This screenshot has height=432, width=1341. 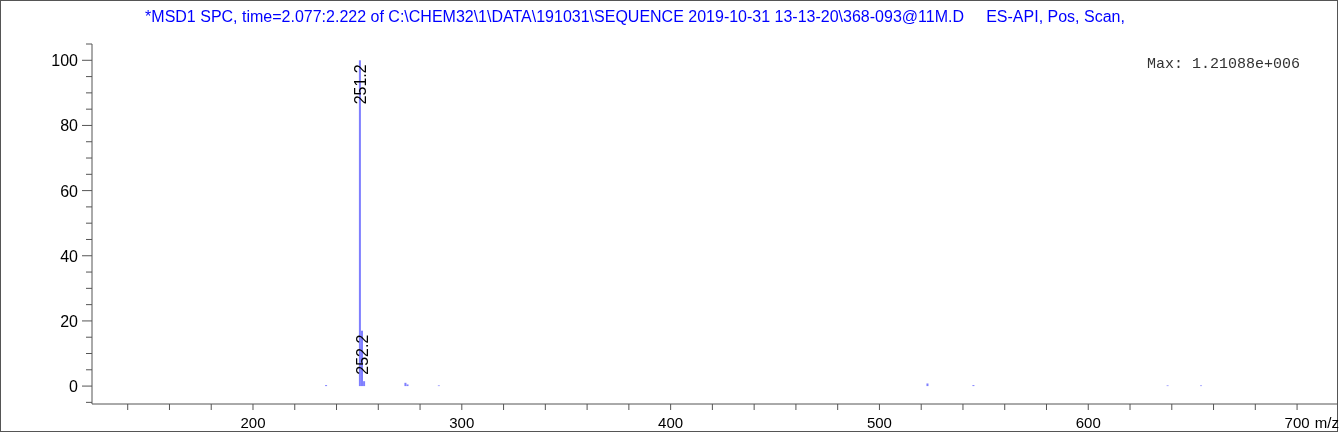 What do you see at coordinates (74, 387) in the screenshot?
I see `y-tick-label: 0` at bounding box center [74, 387].